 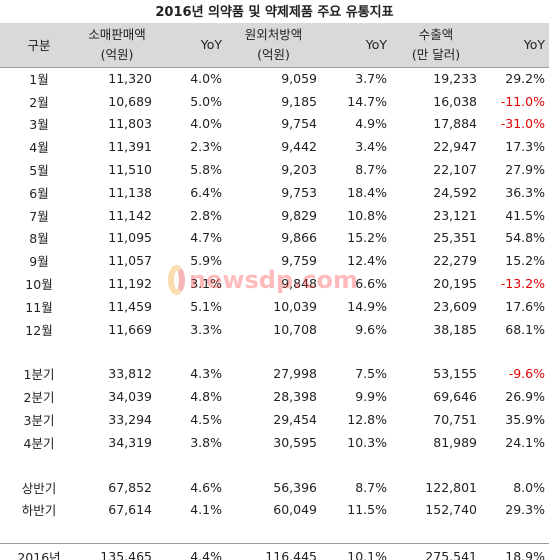 What do you see at coordinates (130, 101) in the screenshot?
I see `cell-sales: 10,689` at bounding box center [130, 101].